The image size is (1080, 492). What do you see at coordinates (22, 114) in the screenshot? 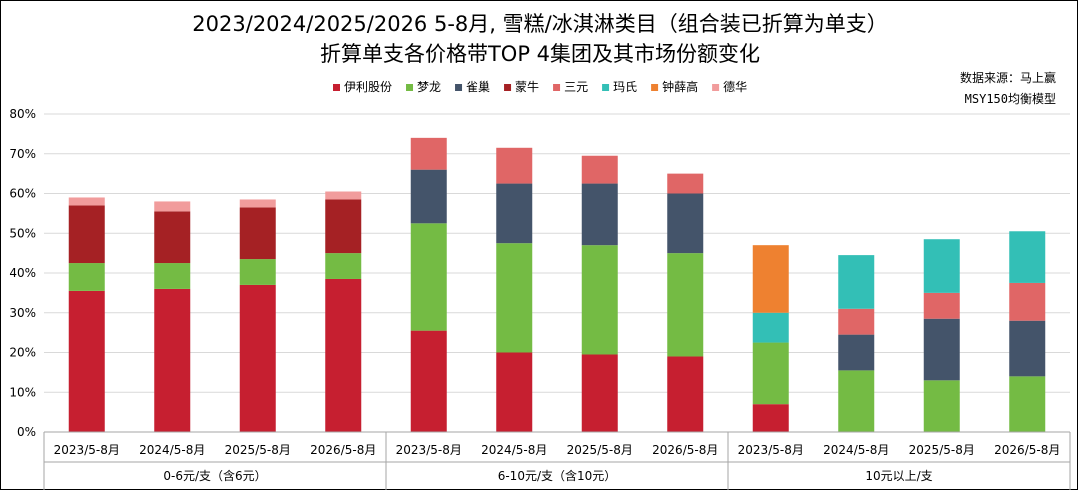
I see `y-tick-label: 80%` at bounding box center [22, 114].